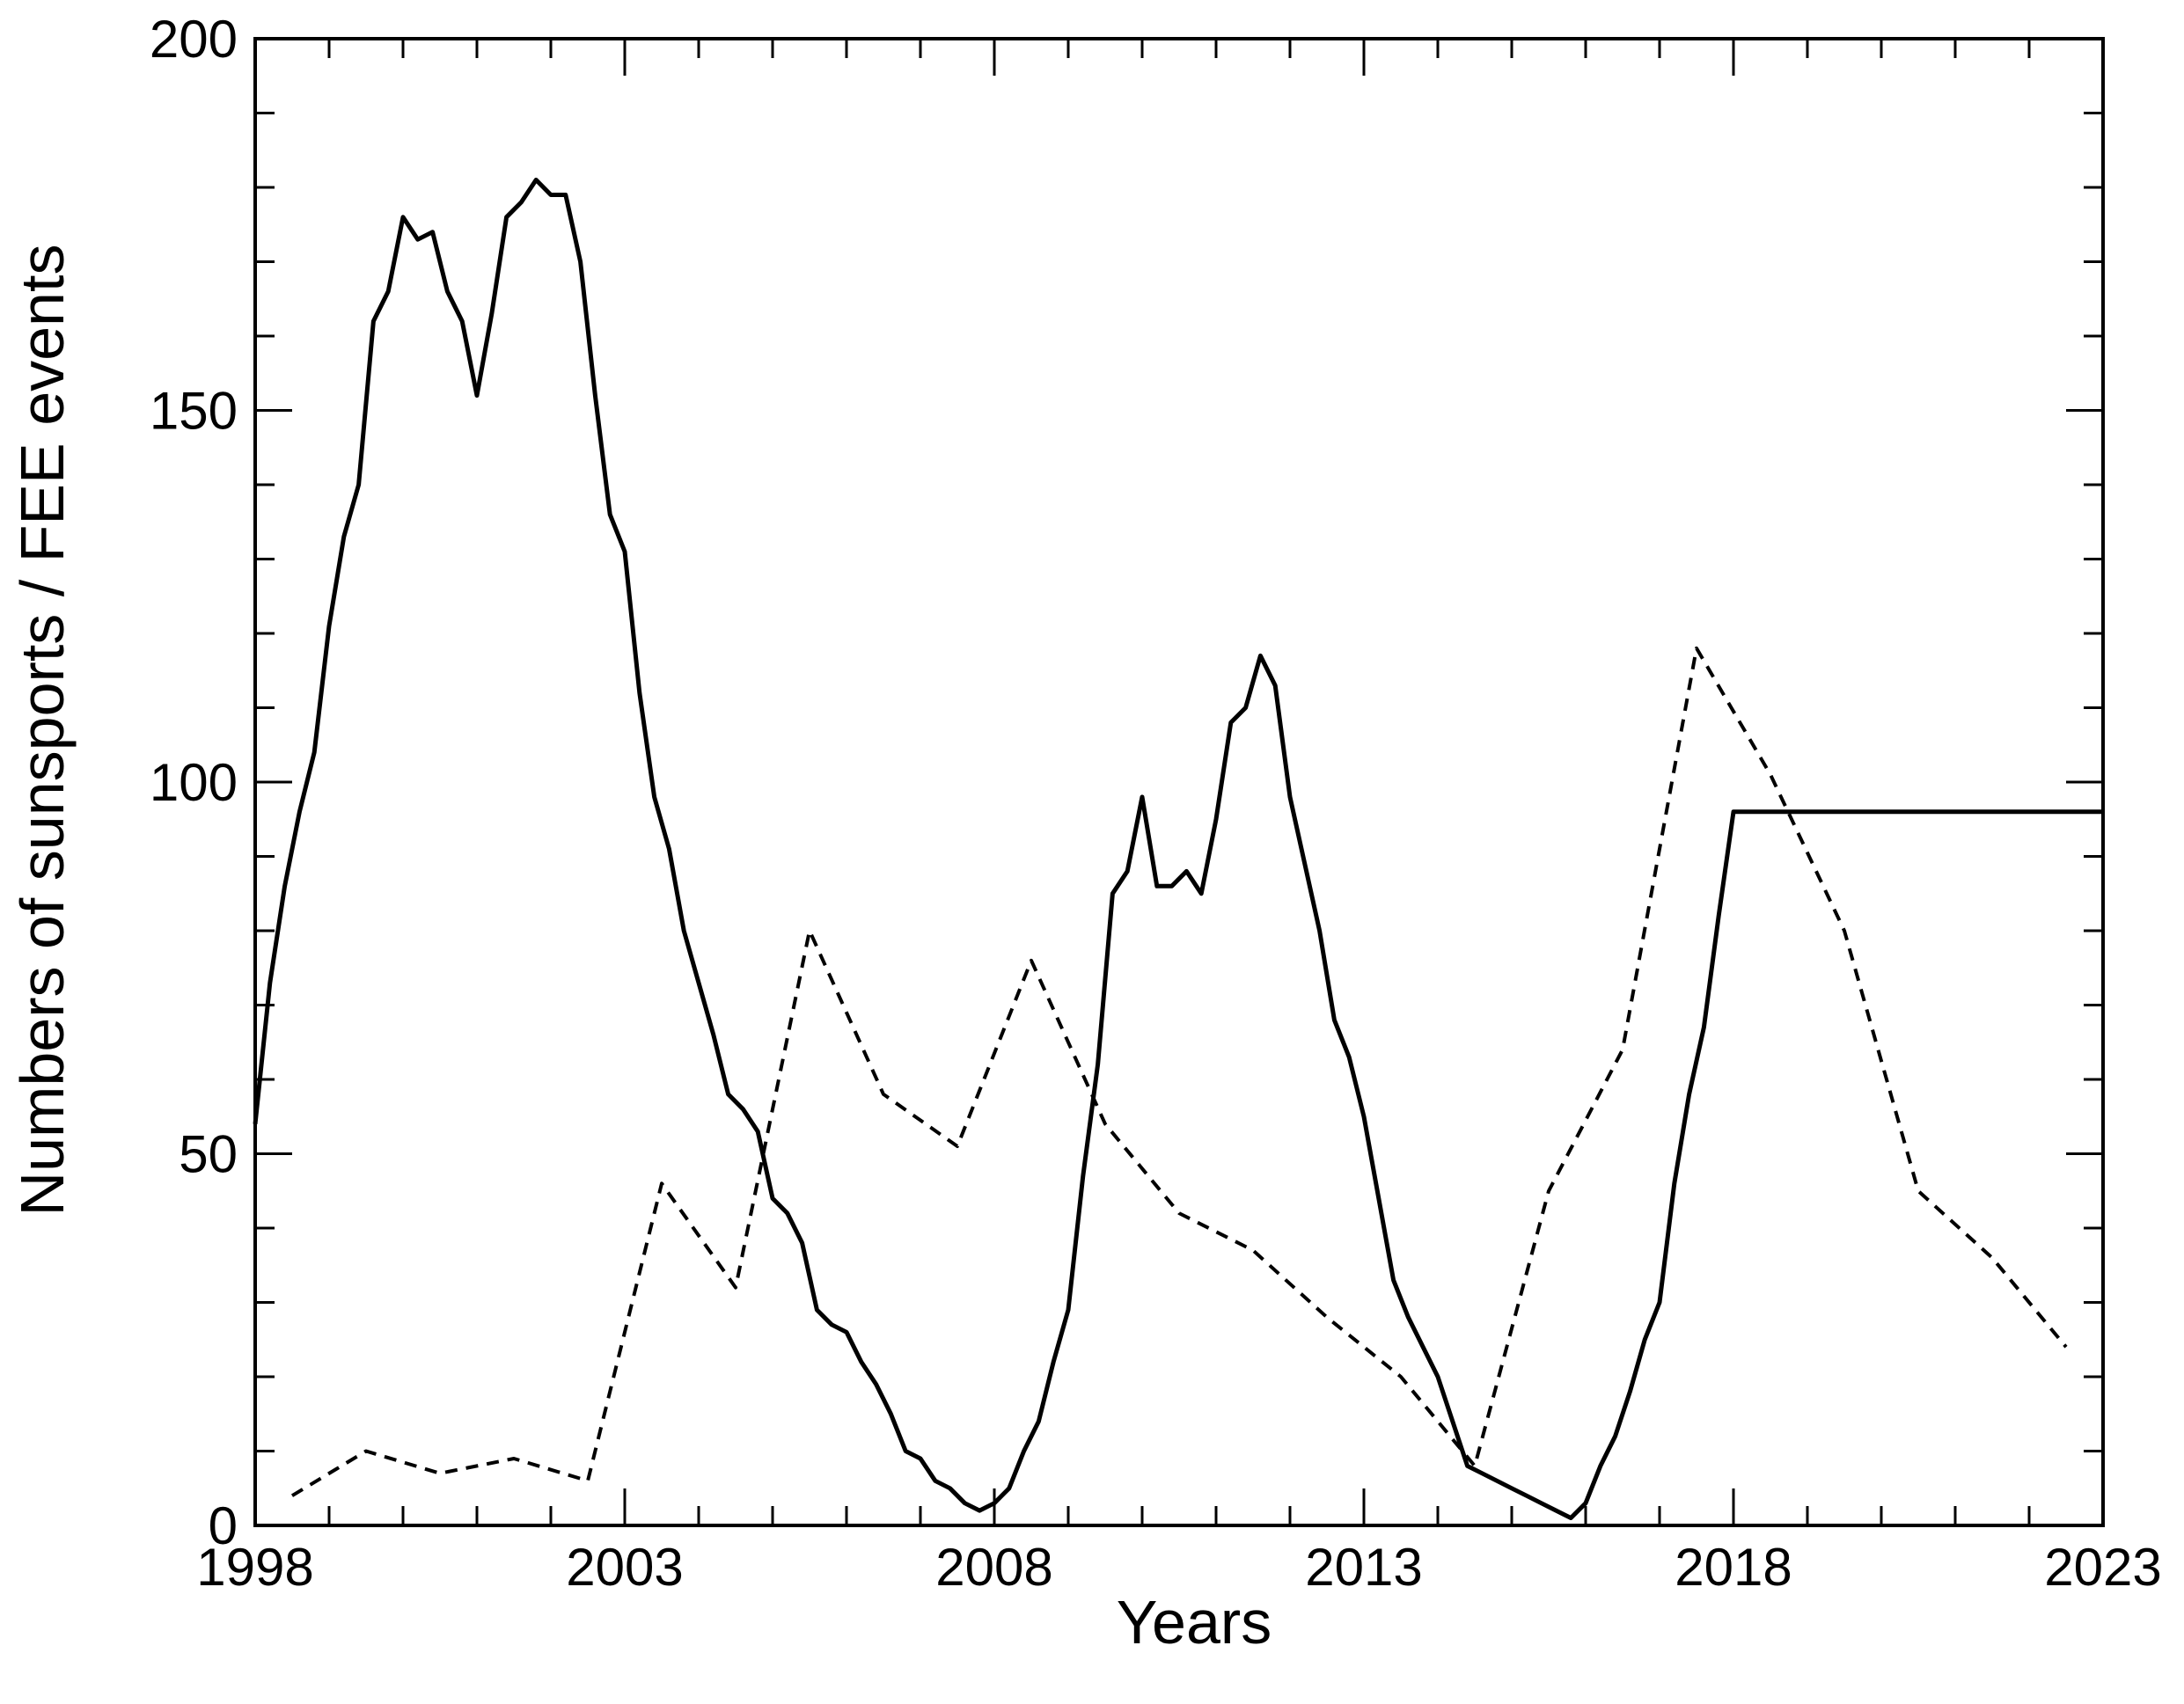  I want to click on x-tick-label: 2008, so click(993, 1567).